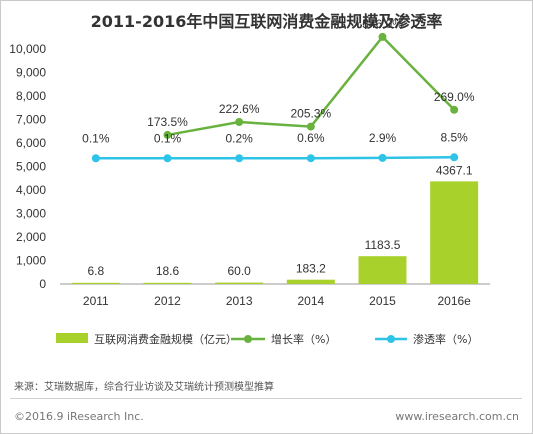 This screenshot has width=533, height=434. What do you see at coordinates (382, 24) in the screenshot?
I see `growth-rate-label: 546.0%` at bounding box center [382, 24].